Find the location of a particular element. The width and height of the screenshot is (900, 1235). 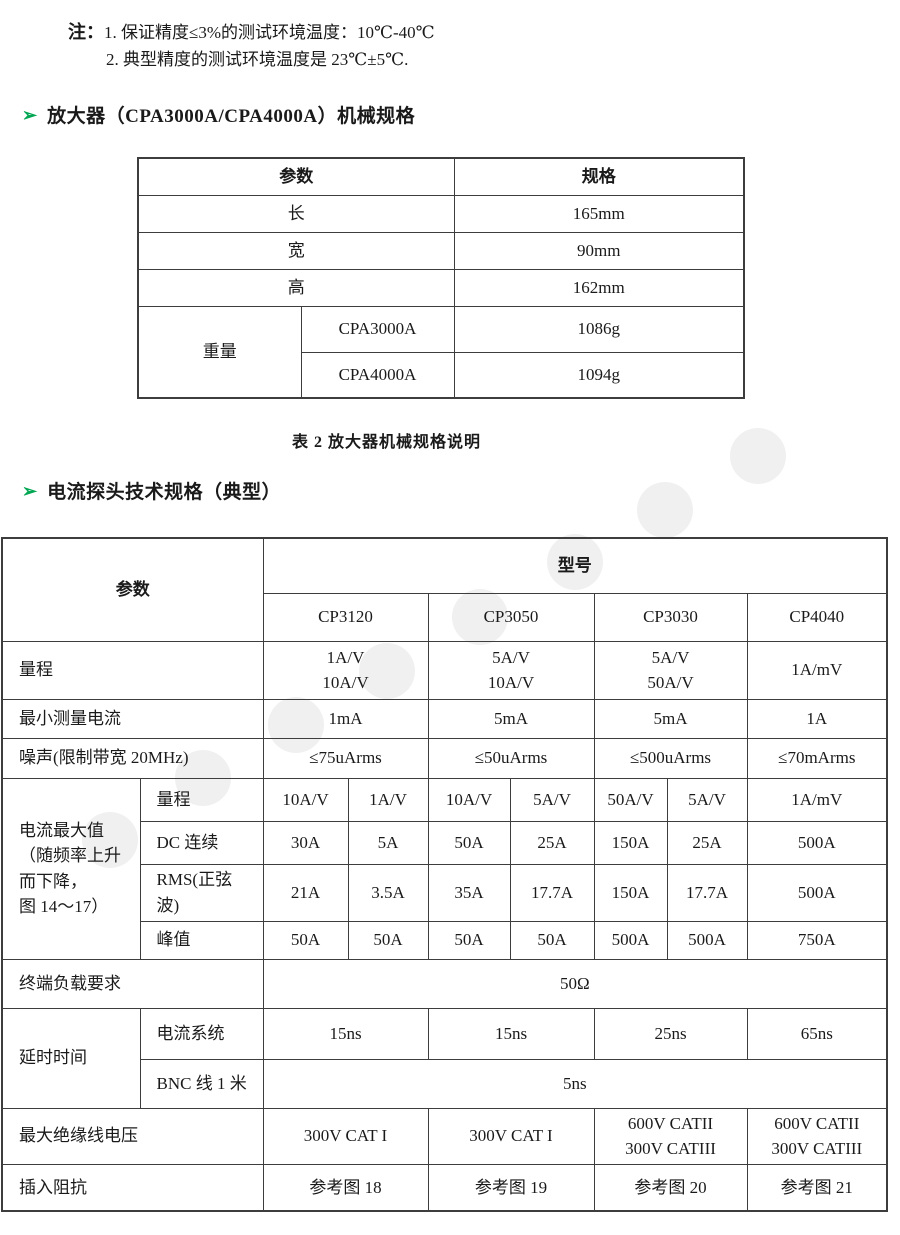

value-cell: 25ns is located at coordinates (670, 1033).